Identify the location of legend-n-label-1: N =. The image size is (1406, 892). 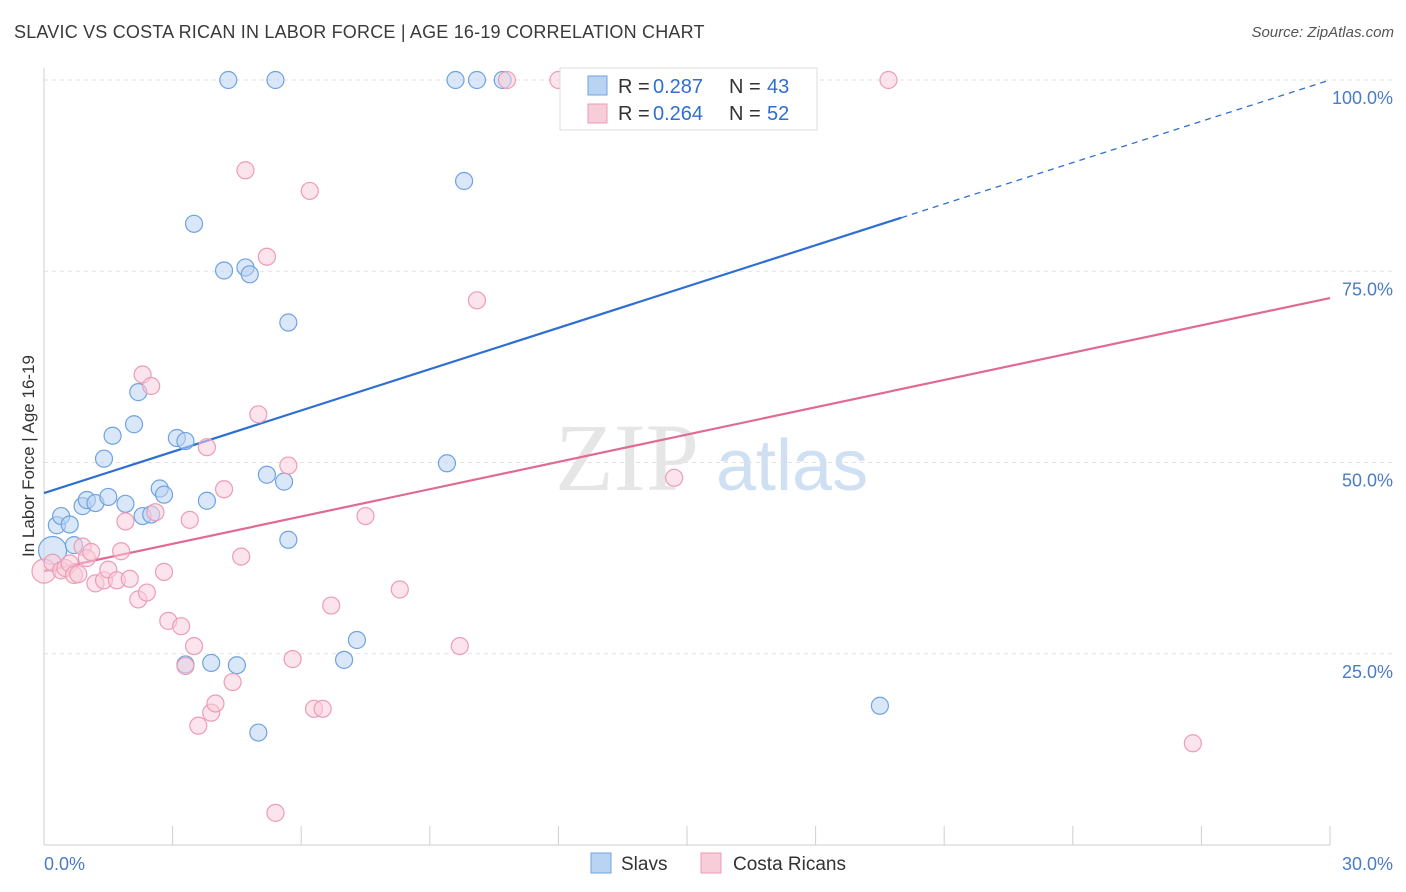
(745, 114).